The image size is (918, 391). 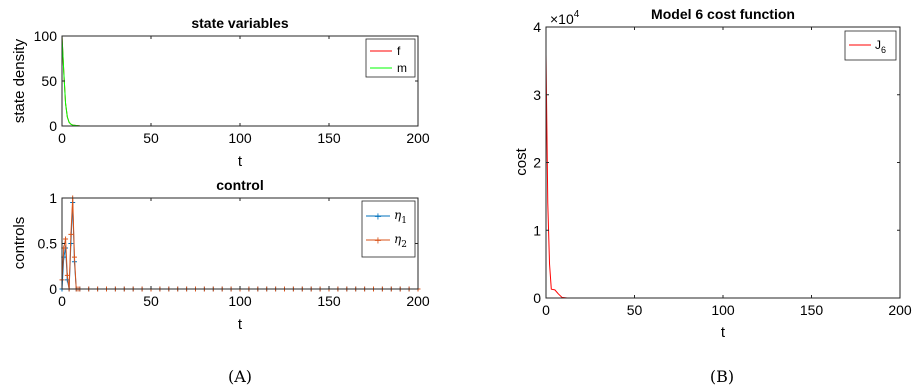 I want to click on legend-label-eta2: η2, so click(x=400, y=241).